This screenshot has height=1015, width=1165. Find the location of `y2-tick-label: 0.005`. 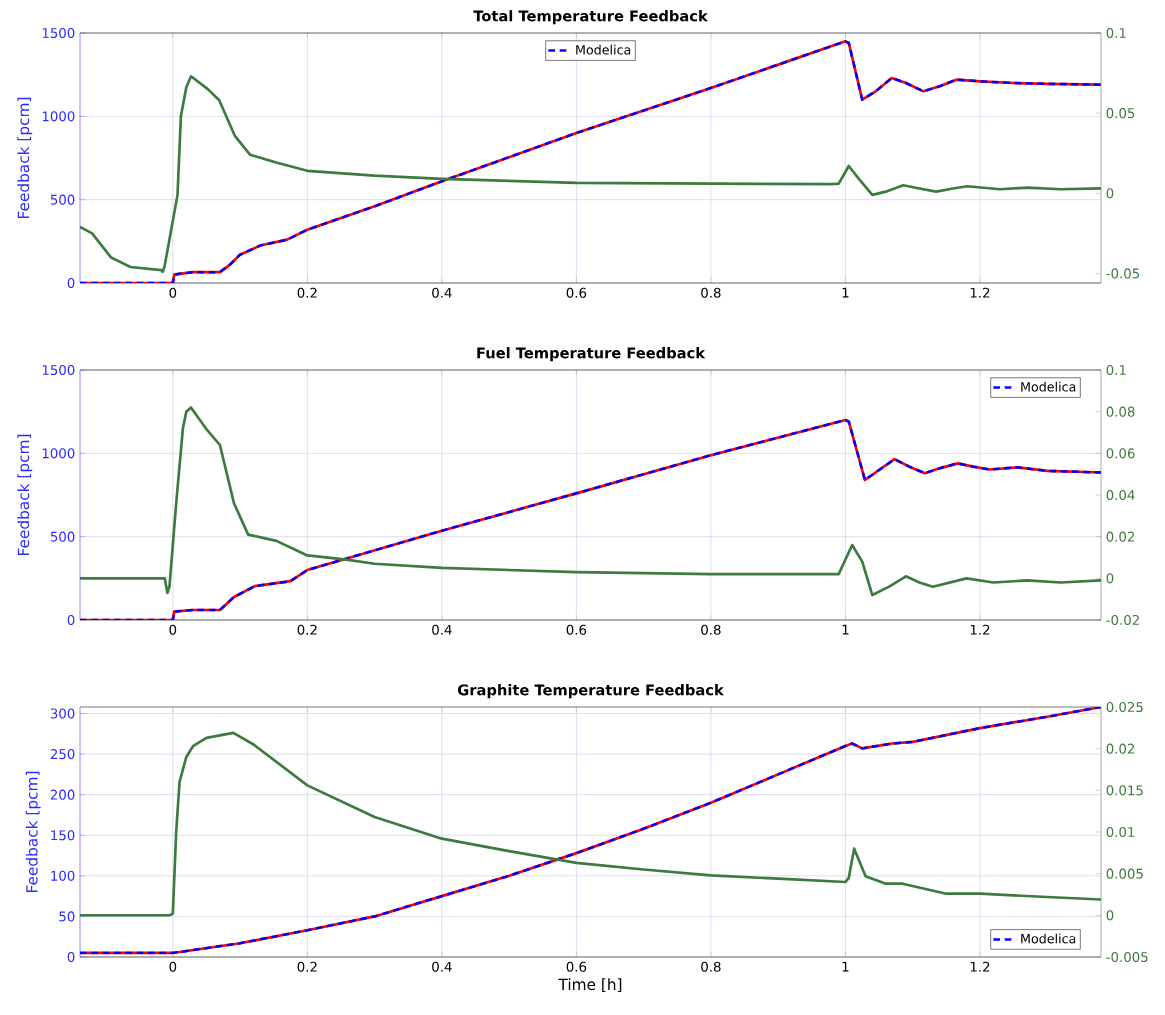

y2-tick-label: 0.005 is located at coordinates (1124, 873).